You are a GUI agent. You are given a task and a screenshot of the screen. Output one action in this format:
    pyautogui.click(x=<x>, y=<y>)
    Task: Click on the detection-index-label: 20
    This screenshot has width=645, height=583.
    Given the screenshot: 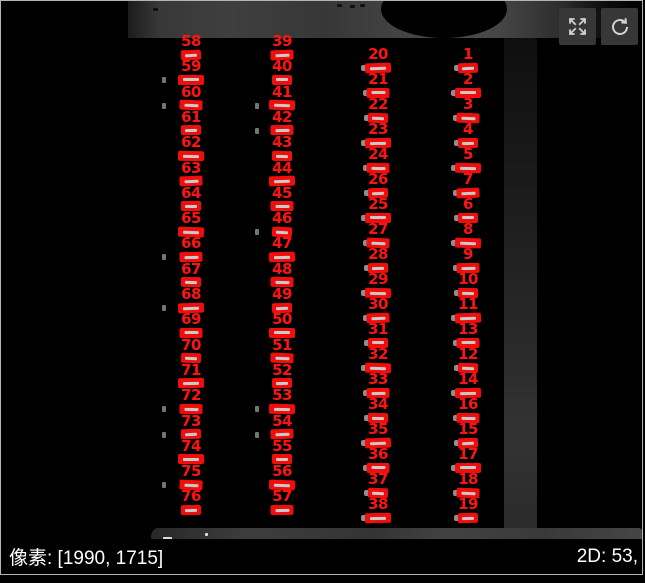 What is the action you would take?
    pyautogui.click(x=378, y=54)
    